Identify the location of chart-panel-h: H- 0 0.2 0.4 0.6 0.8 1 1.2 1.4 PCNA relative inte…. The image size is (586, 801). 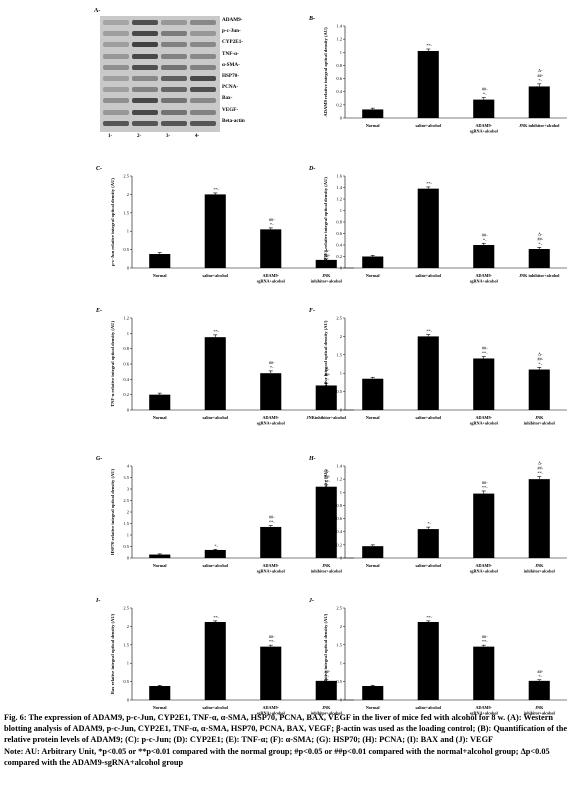
(440, 517).